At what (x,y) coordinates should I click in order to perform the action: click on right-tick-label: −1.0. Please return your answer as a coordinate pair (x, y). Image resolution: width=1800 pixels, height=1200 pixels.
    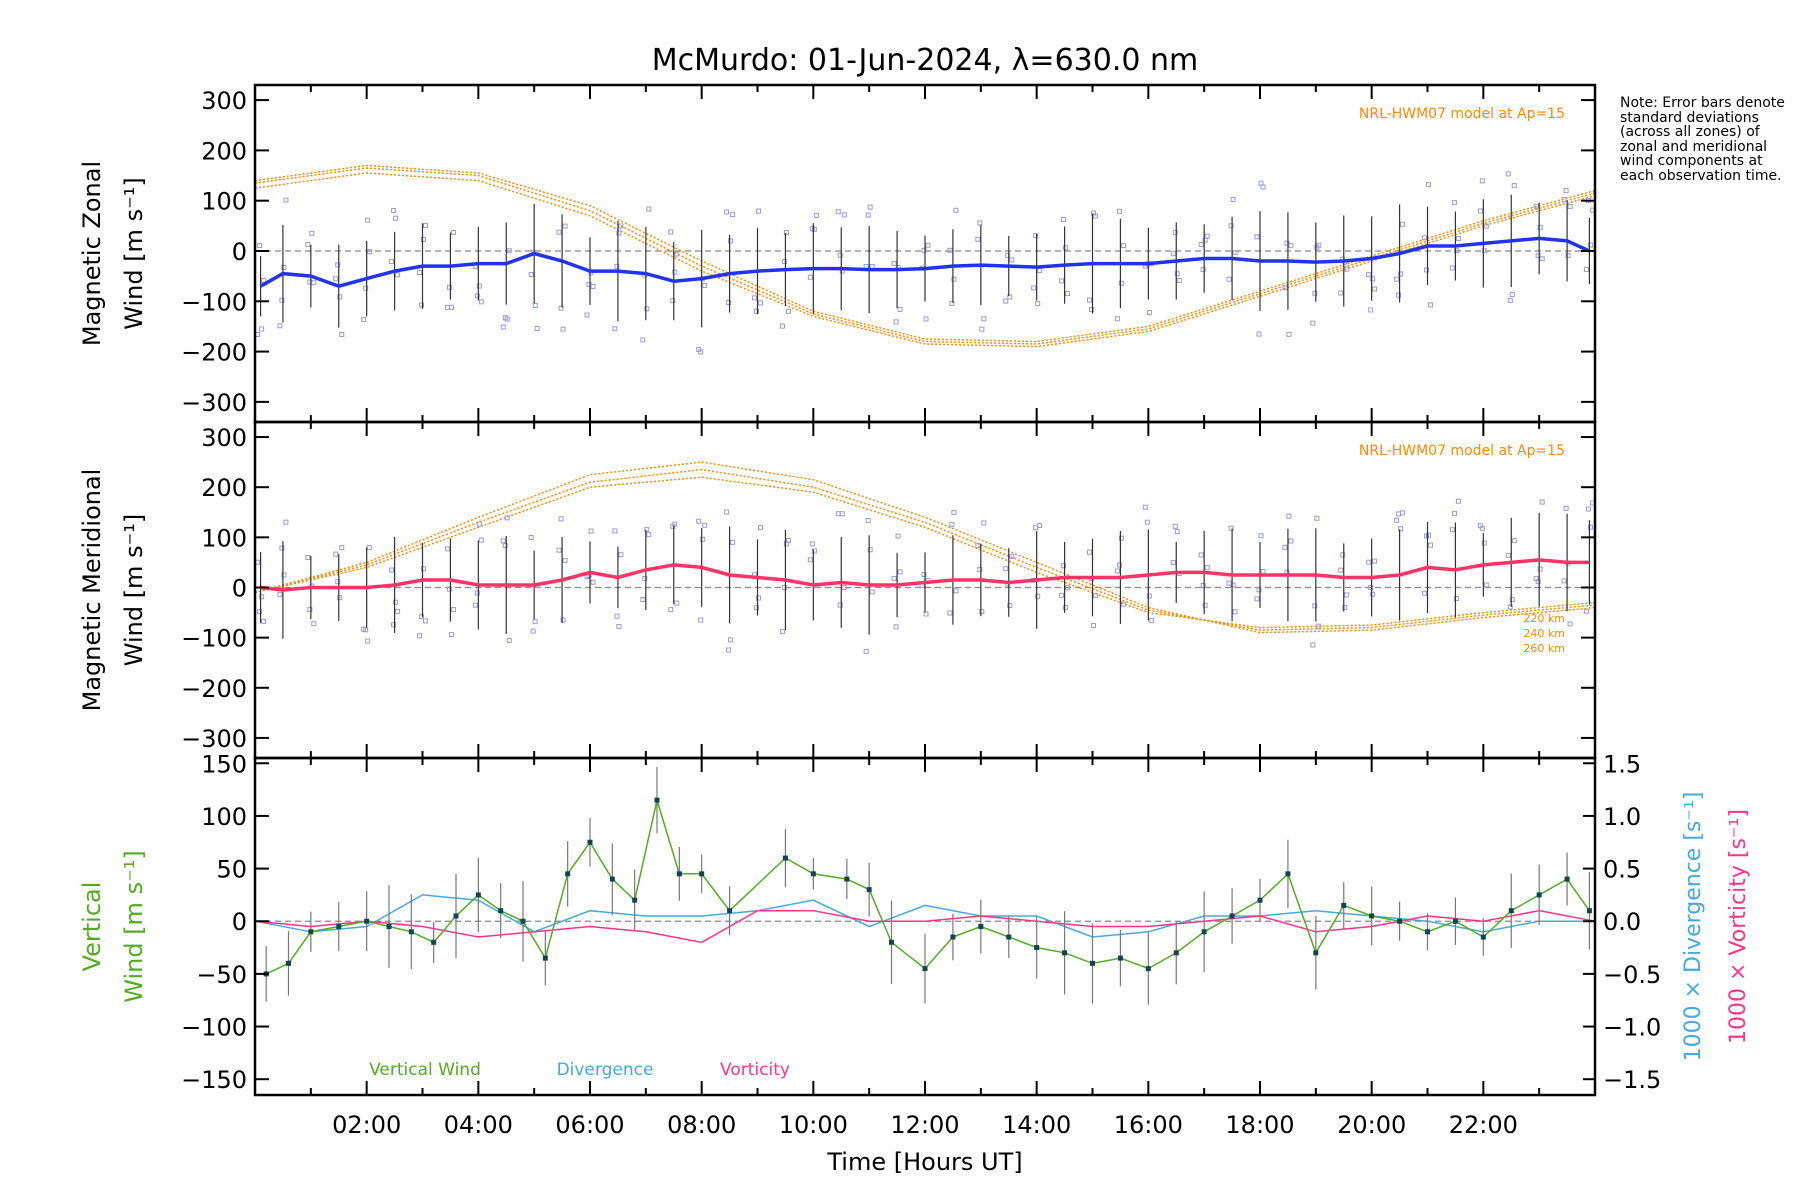
    Looking at the image, I should click on (1632, 1028).